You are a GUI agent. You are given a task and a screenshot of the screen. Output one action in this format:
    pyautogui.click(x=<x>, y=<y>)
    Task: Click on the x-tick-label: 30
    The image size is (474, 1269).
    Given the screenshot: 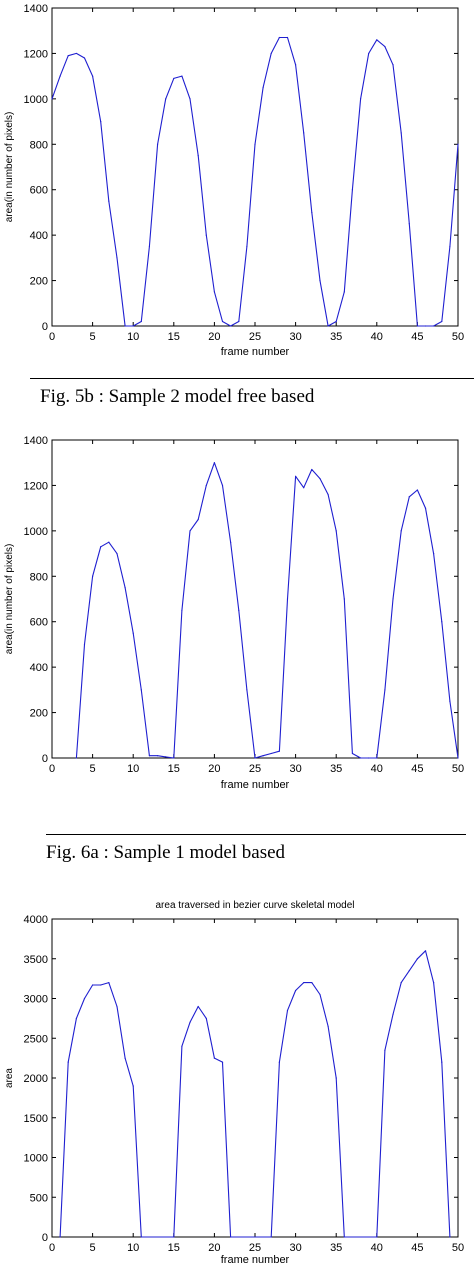 What is the action you would take?
    pyautogui.click(x=295, y=337)
    